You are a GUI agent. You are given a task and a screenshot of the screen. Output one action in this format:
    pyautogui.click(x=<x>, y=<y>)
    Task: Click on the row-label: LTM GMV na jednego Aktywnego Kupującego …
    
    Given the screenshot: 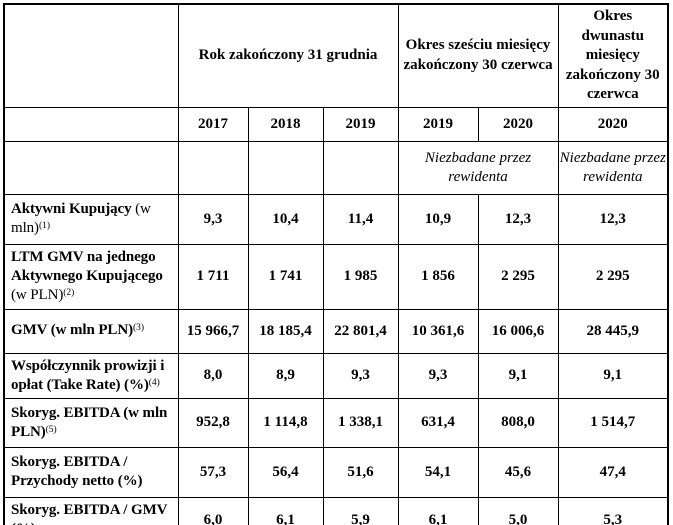 What is the action you would take?
    pyautogui.click(x=91, y=276)
    